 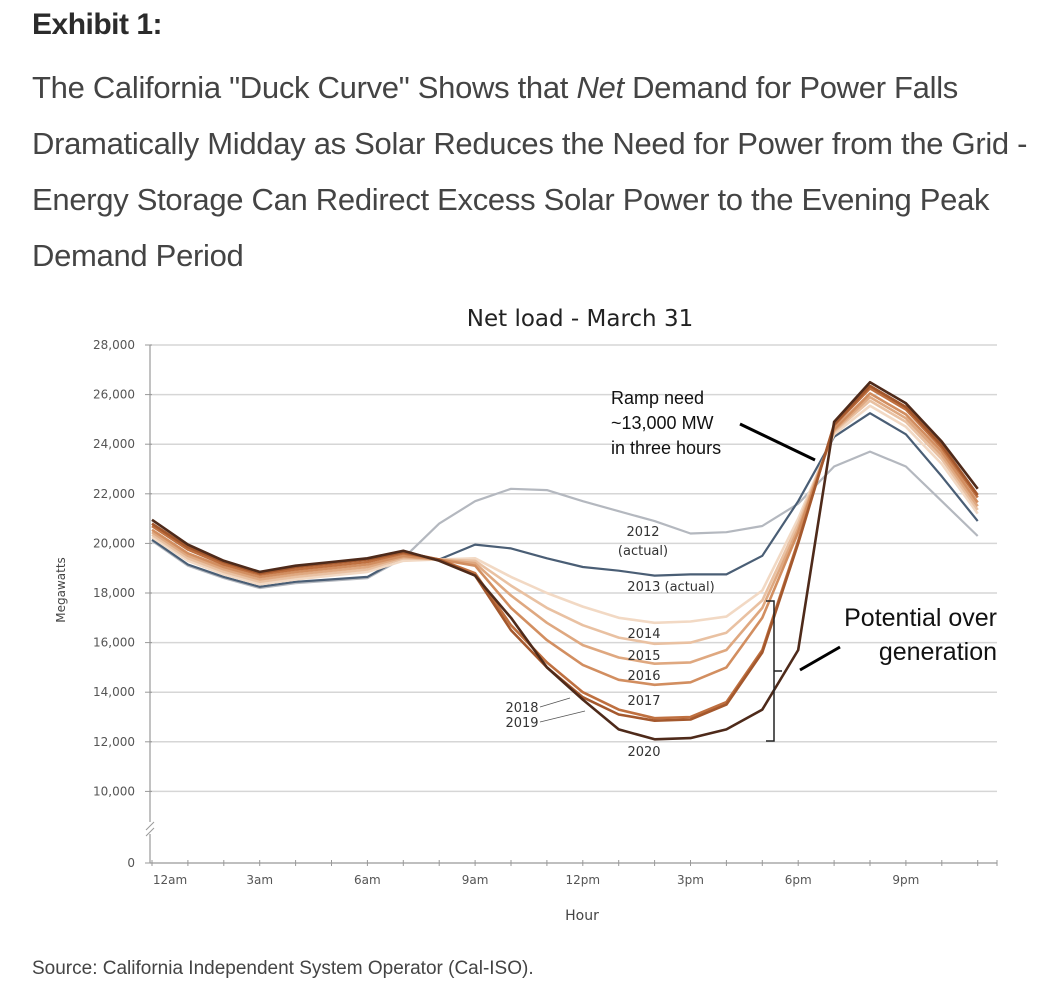 I want to click on x-axis: 12am 3am 6am 9am 12pm 3pm 6pm 9pm, so click(x=574, y=873).